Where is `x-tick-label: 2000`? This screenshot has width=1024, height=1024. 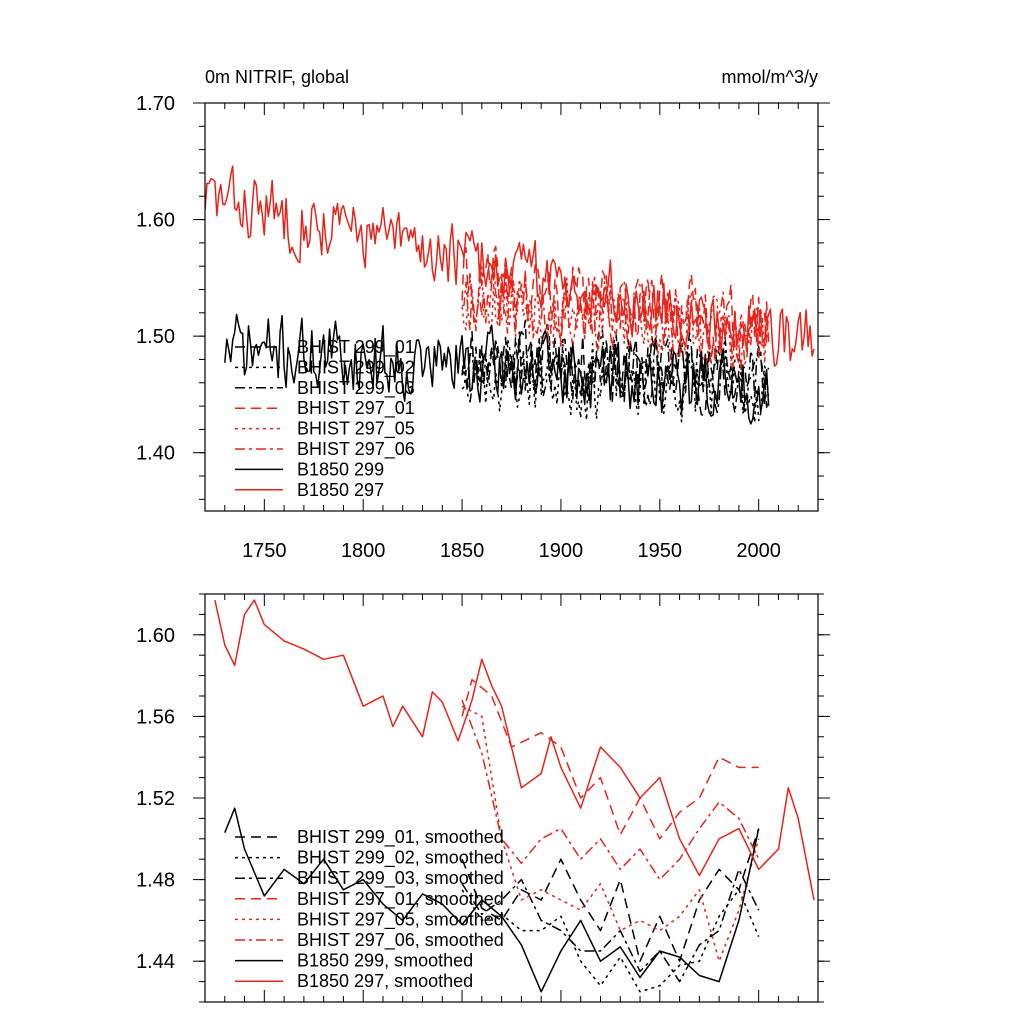
x-tick-label: 2000 is located at coordinates (758, 551).